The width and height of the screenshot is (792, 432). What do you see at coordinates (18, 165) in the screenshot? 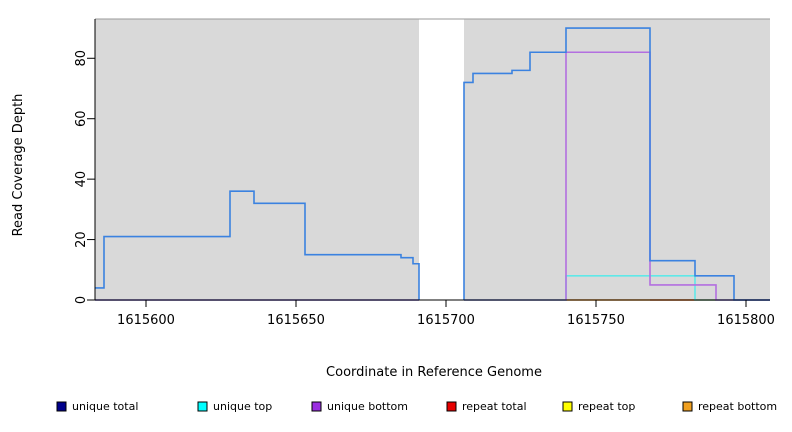
I see `y-axis-title: Read Coverage Depth` at bounding box center [18, 165].